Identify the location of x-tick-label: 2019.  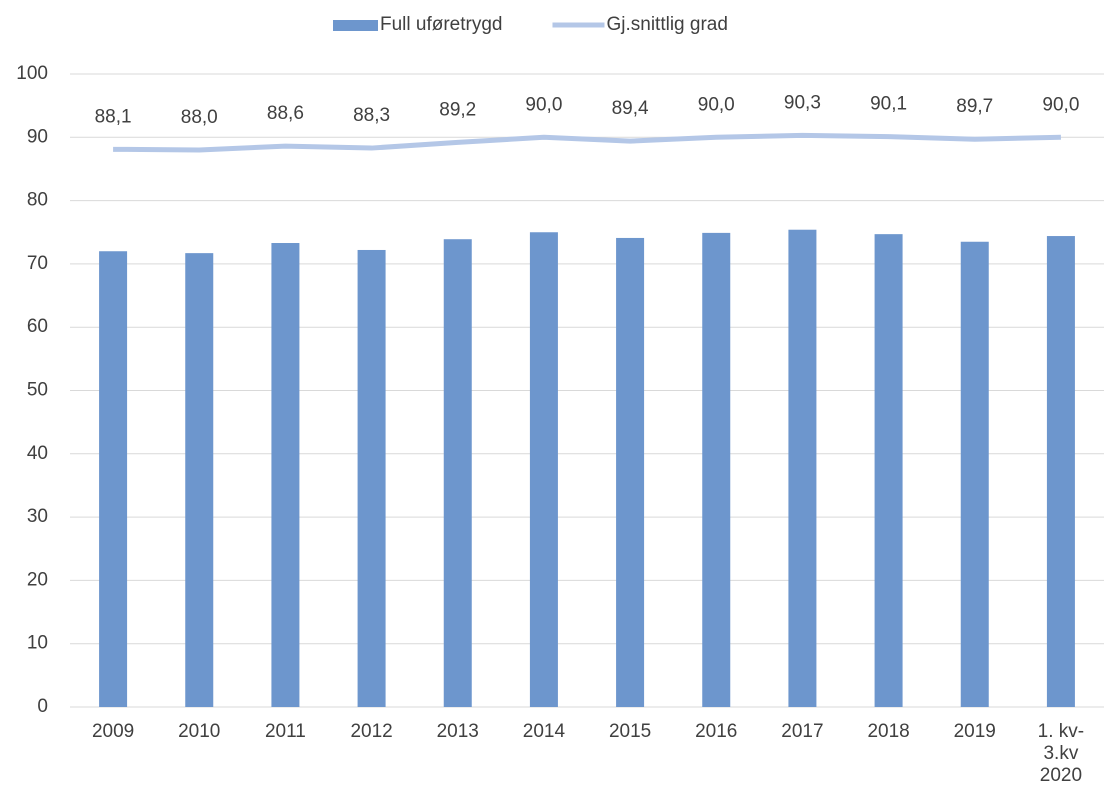
(974, 731).